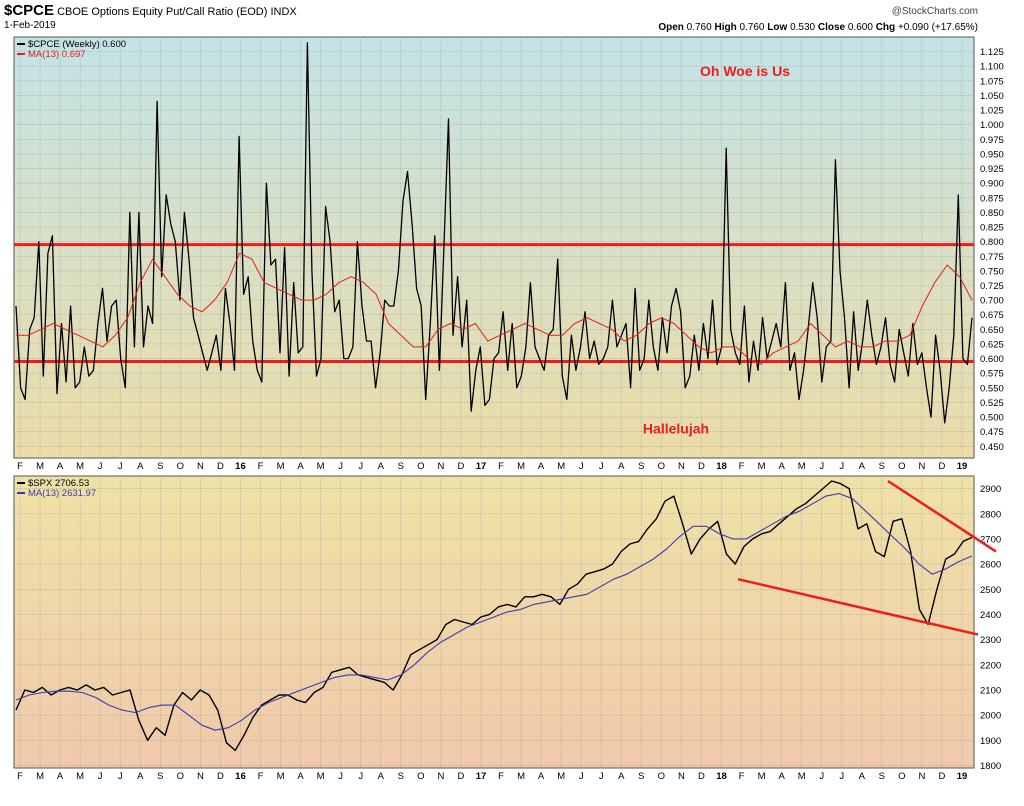  I want to click on y-tick-label: 0.800, so click(992, 242).